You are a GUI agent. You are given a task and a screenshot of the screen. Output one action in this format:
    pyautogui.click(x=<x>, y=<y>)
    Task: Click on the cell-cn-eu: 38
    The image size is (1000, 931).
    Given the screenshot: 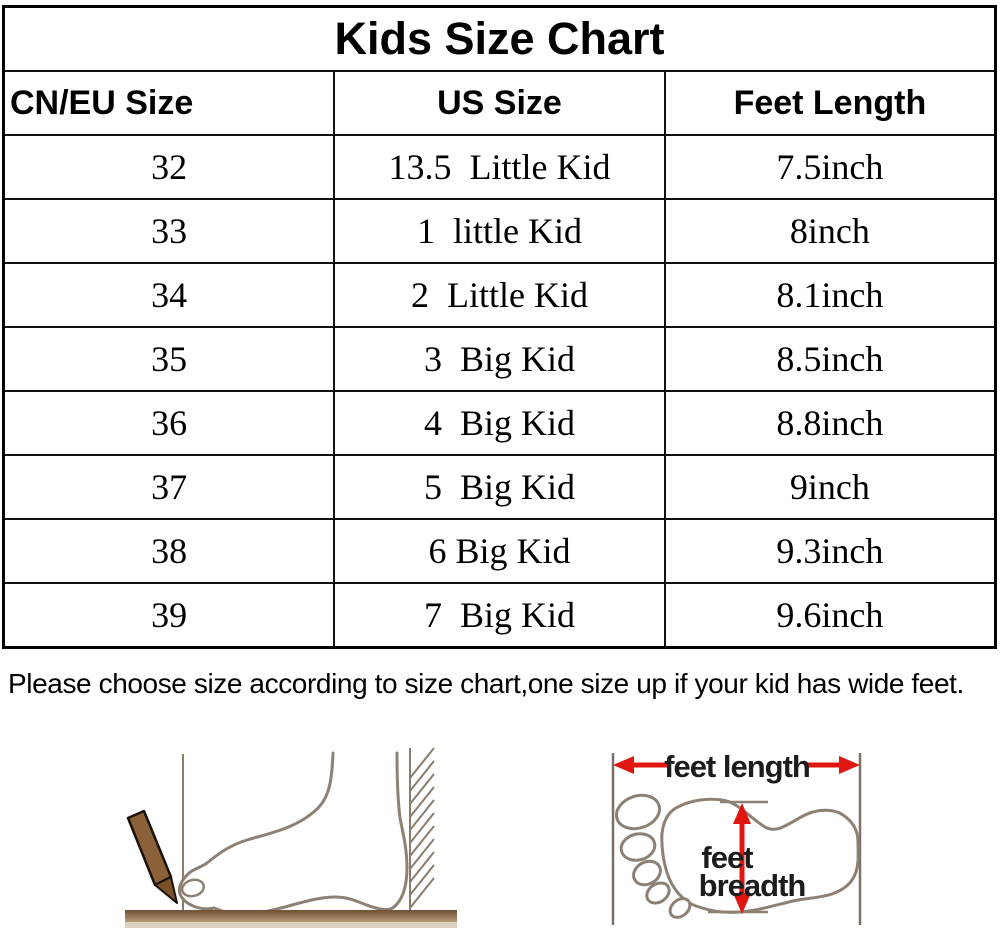 What is the action you would take?
    pyautogui.click(x=169, y=551)
    